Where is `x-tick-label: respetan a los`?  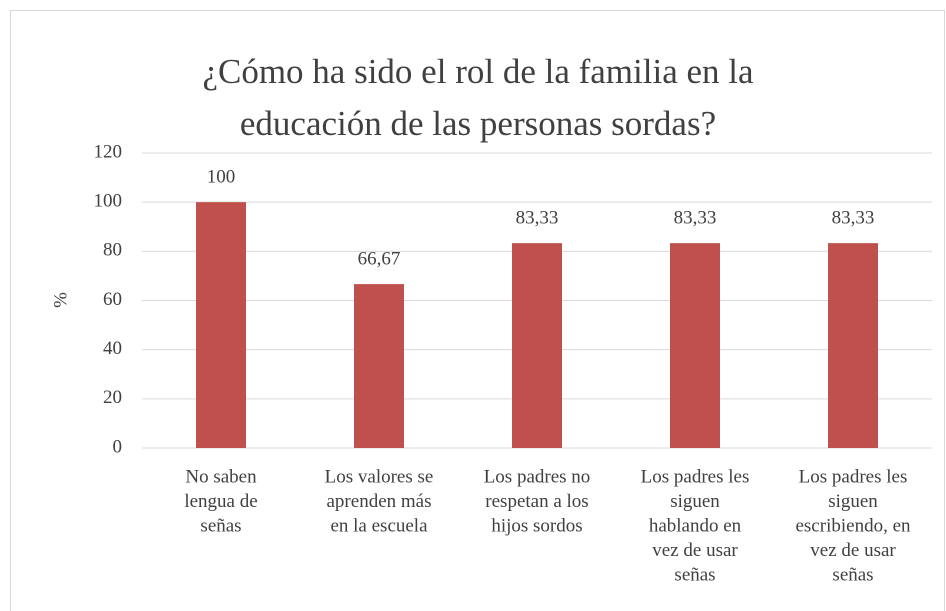
x-tick-label: respetan a los is located at coordinates (536, 501).